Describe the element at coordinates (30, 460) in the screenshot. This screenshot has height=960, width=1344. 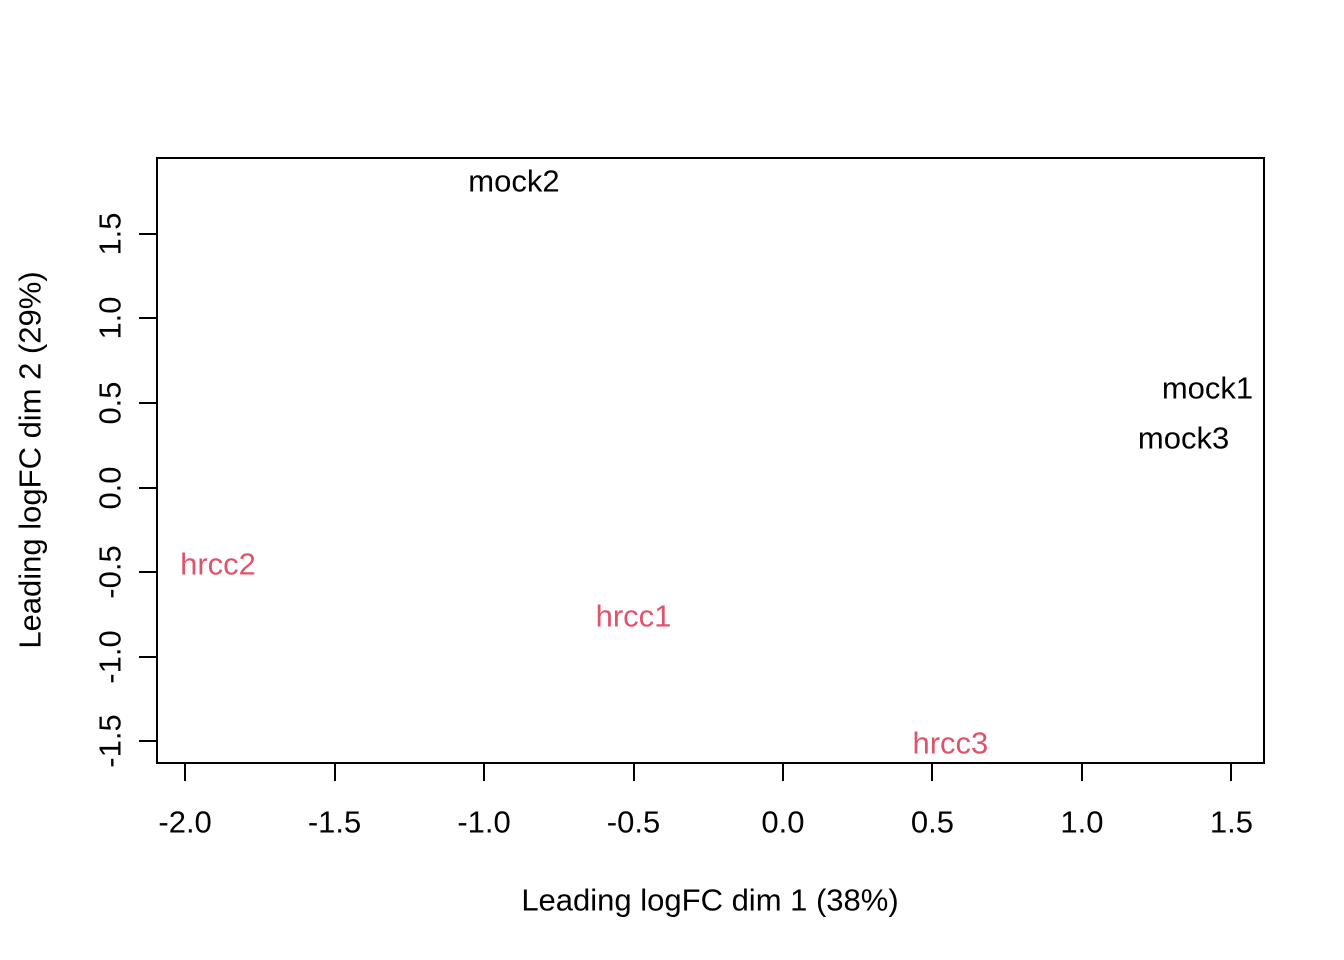
I see `y-axis-title: Leading logFC dim 2 (29%)` at that location.